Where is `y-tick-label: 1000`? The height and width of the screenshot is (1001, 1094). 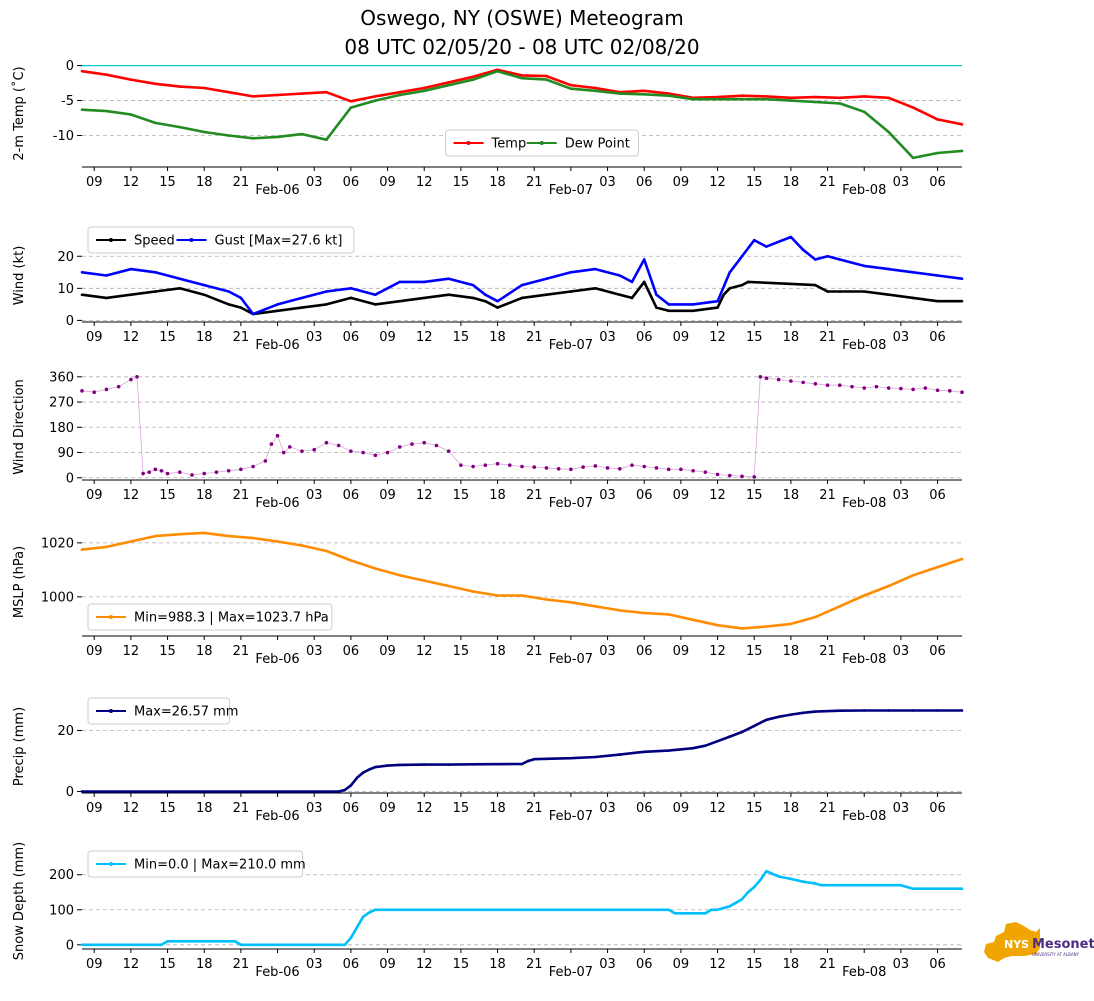 y-tick-label: 1000 is located at coordinates (57, 597).